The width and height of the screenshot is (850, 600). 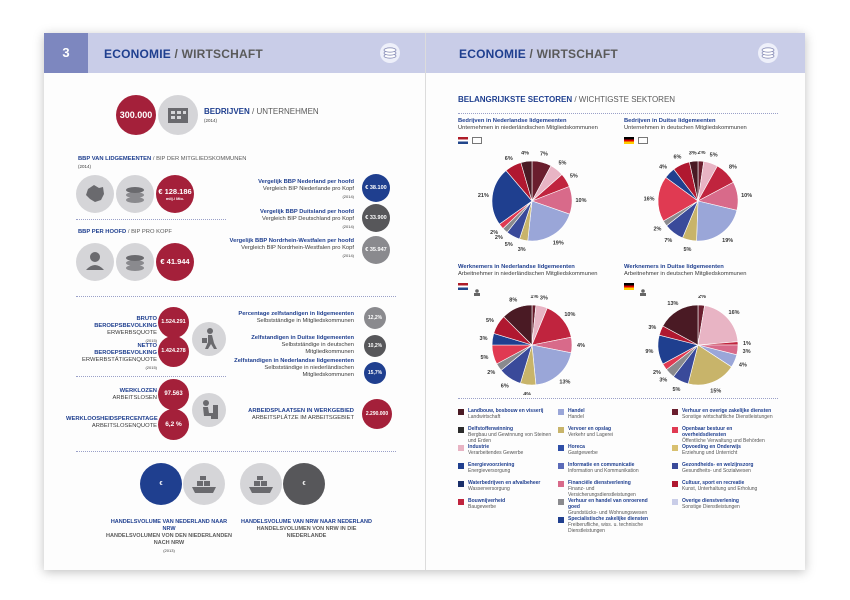 I want to click on pie-slice-label: 1%, so click(x=534, y=297).